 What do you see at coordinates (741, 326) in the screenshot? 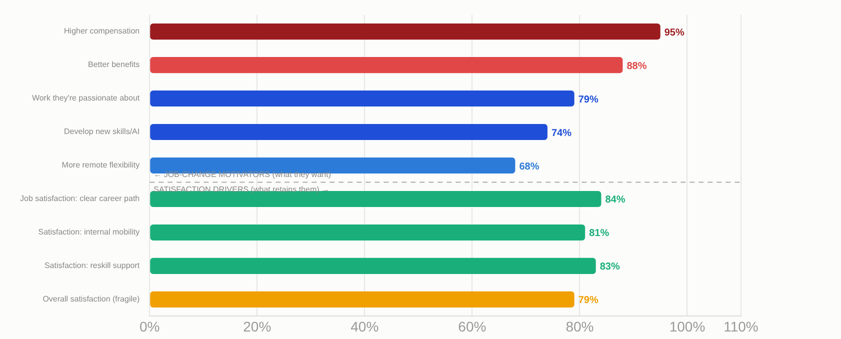
I see `x-tick-label: 110%` at bounding box center [741, 326].